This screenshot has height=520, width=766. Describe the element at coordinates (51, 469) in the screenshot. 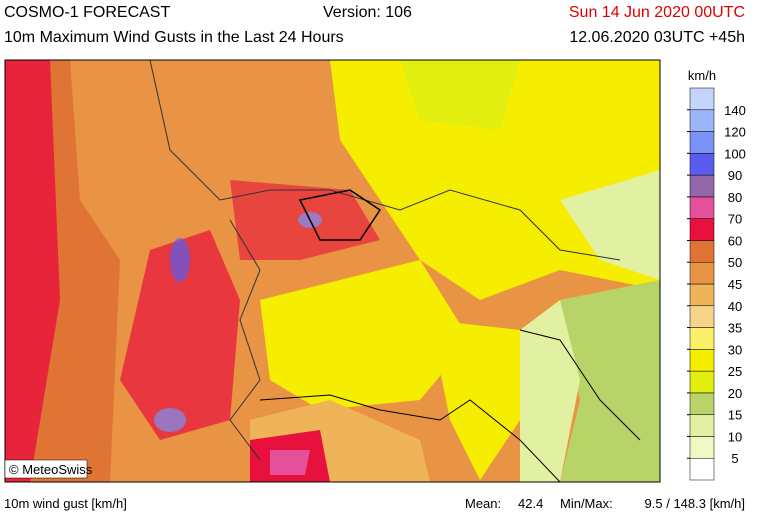

I see `copyright: © MeteoSwiss` at that location.